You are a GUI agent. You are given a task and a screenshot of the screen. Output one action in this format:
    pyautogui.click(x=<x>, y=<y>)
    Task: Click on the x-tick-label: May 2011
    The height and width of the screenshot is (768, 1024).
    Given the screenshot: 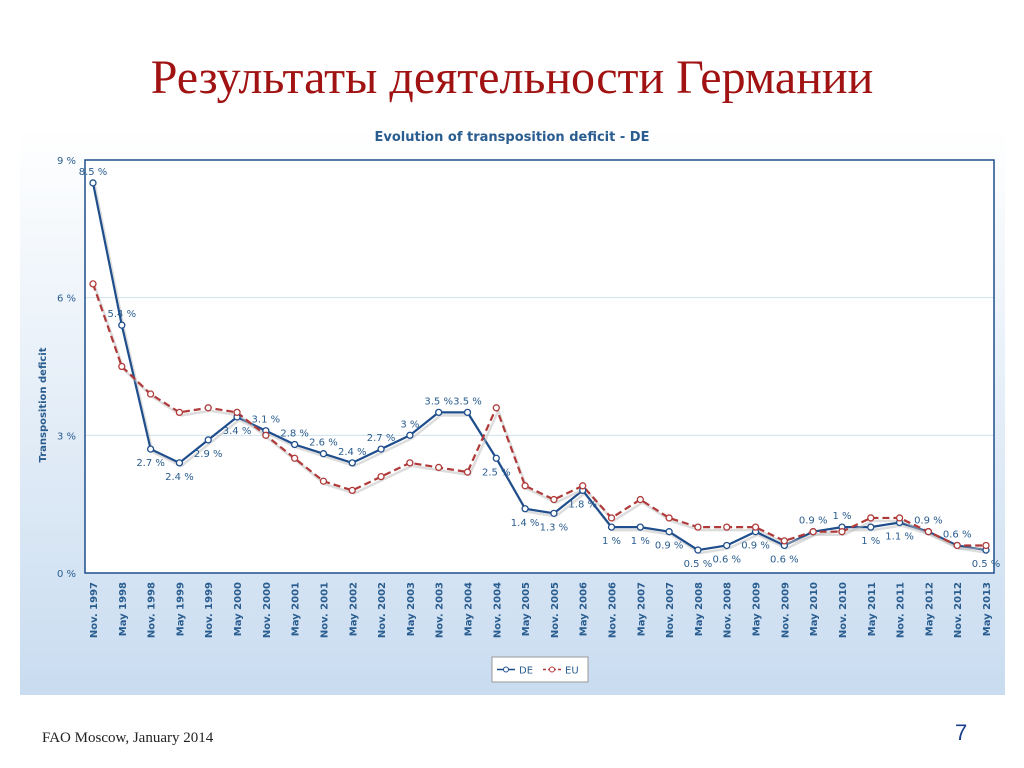 What is the action you would take?
    pyautogui.click(x=872, y=609)
    